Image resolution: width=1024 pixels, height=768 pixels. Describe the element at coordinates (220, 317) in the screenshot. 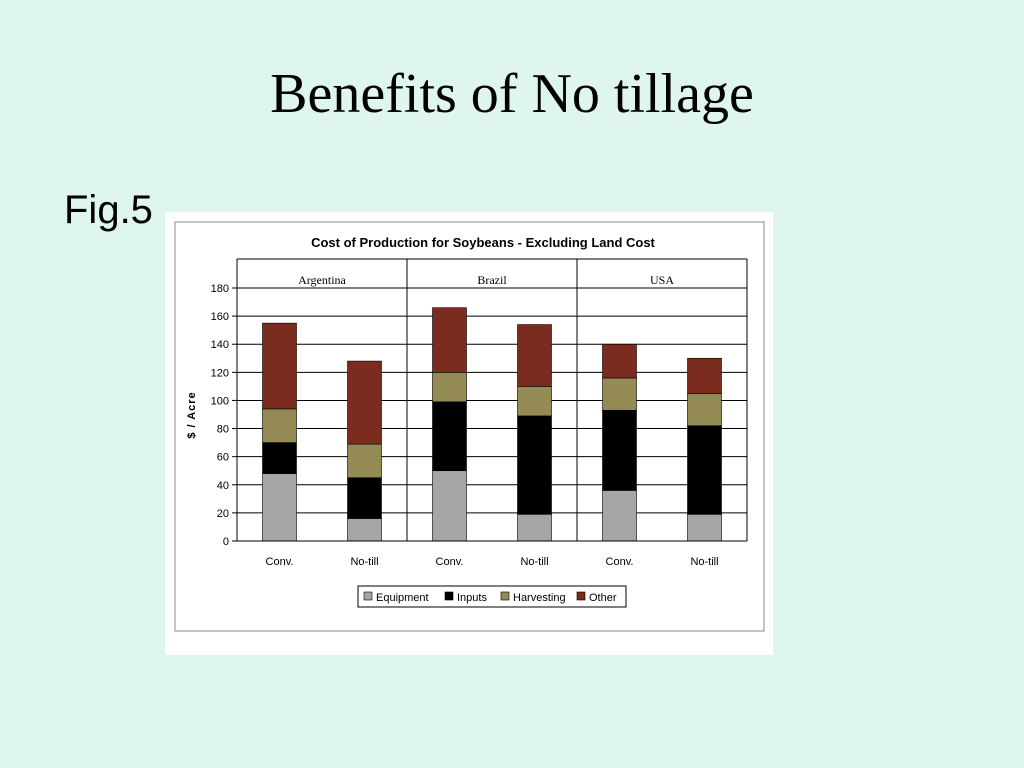

I see `y-tick-label: 160` at that location.